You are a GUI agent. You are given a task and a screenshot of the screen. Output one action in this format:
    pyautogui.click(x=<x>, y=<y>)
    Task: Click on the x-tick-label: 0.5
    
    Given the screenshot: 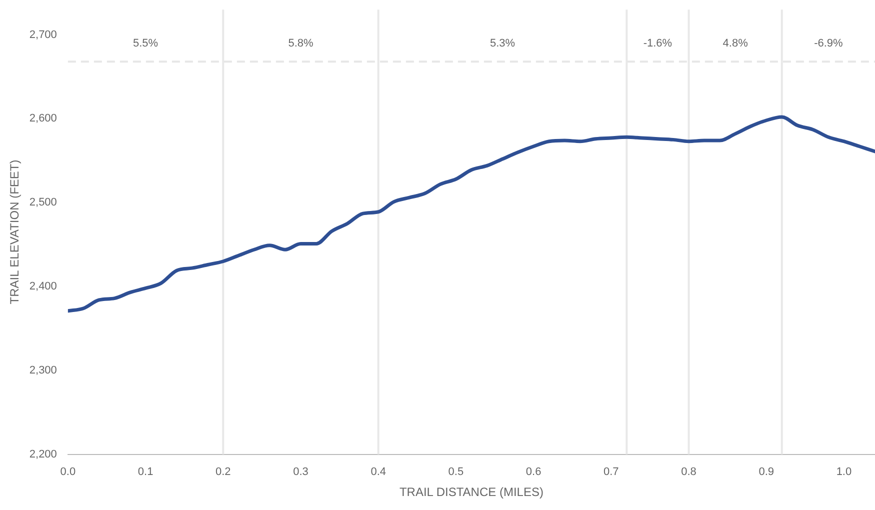 What is the action you would take?
    pyautogui.click(x=456, y=472)
    